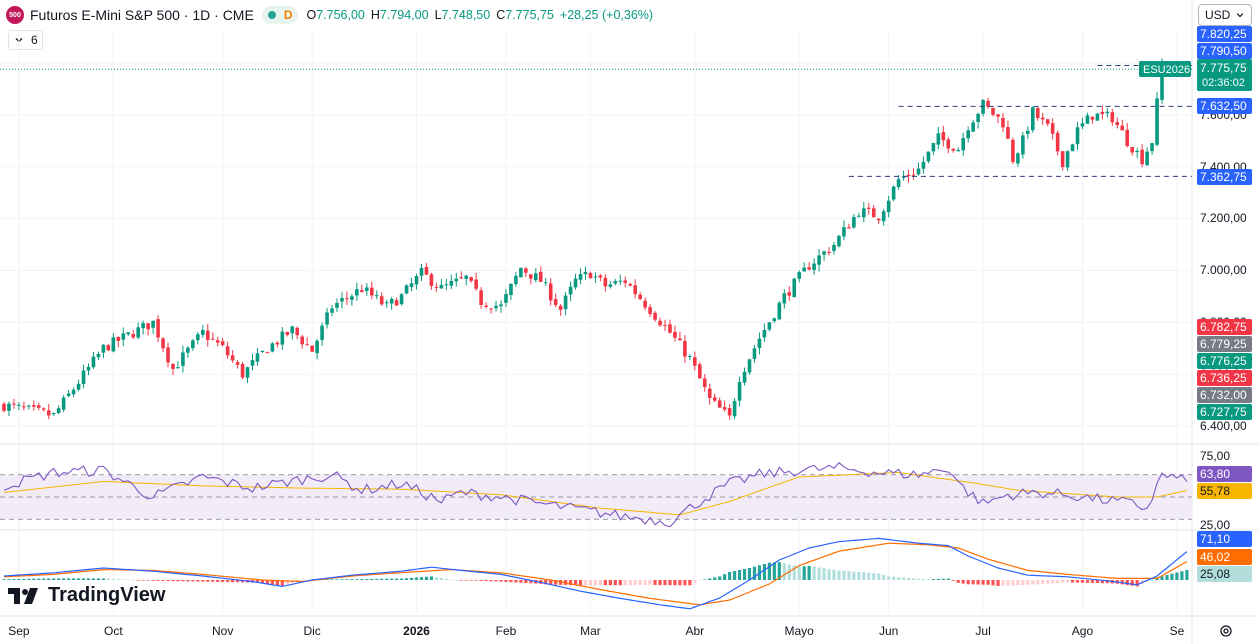 This screenshot has height=644, width=1258. What do you see at coordinates (1223, 426) in the screenshot?
I see `price-tick: 6.400,00` at bounding box center [1223, 426].